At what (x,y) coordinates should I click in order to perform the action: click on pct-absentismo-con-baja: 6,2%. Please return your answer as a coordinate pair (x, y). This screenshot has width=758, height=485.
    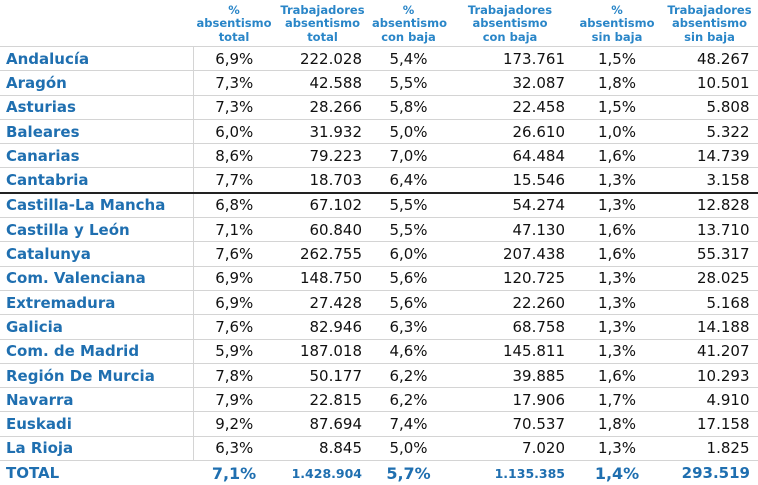
    Looking at the image, I should click on (408, 376).